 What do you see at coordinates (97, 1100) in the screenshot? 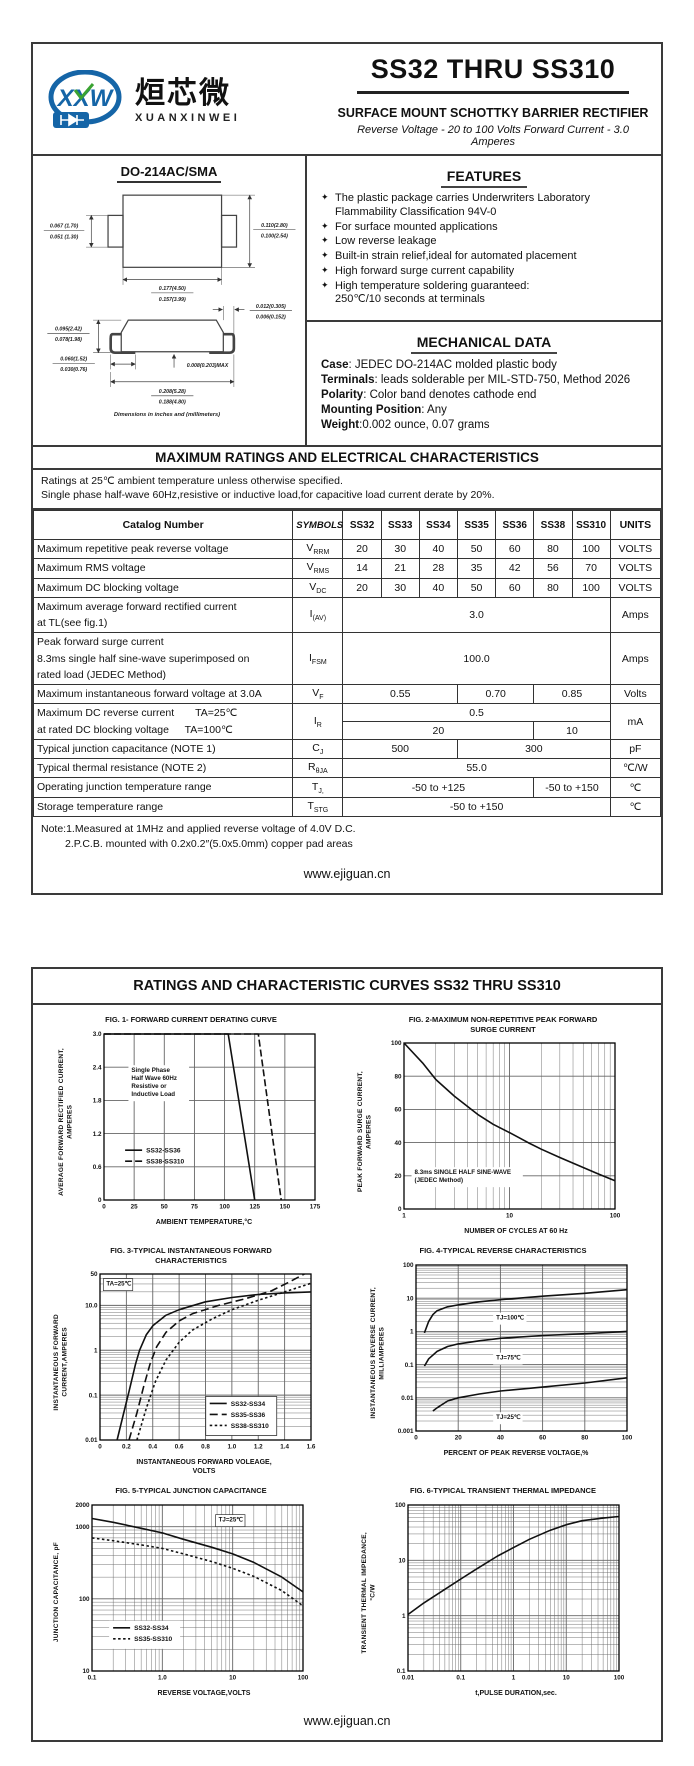
I see `y-tick-label: 1.8` at bounding box center [97, 1100].